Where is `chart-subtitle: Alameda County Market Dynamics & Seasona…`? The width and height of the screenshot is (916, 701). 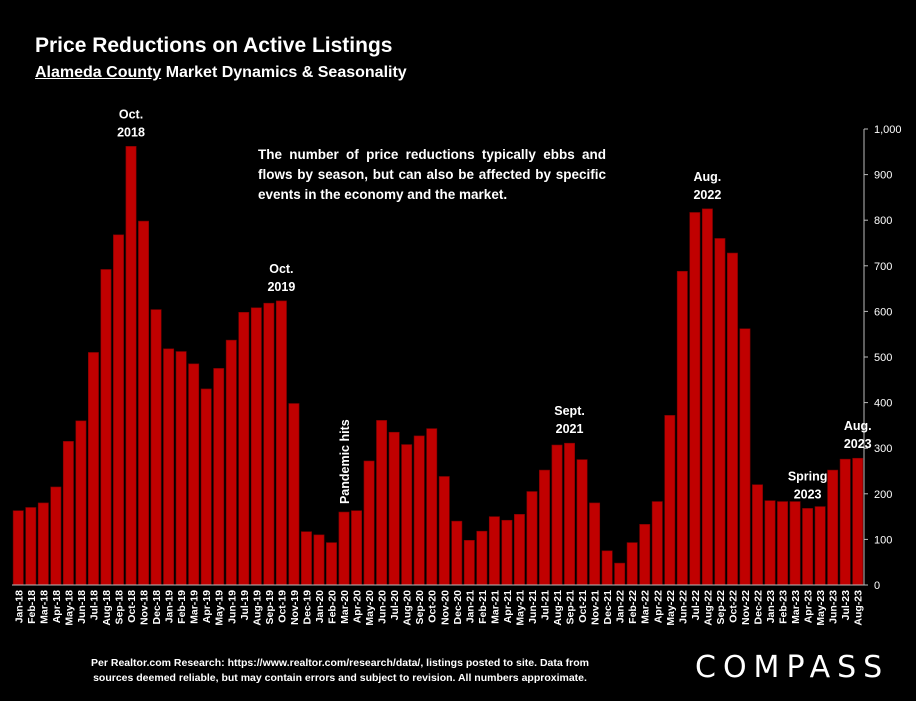
chart-subtitle: Alameda County Market Dynamics & Seasona… is located at coordinates (221, 73).